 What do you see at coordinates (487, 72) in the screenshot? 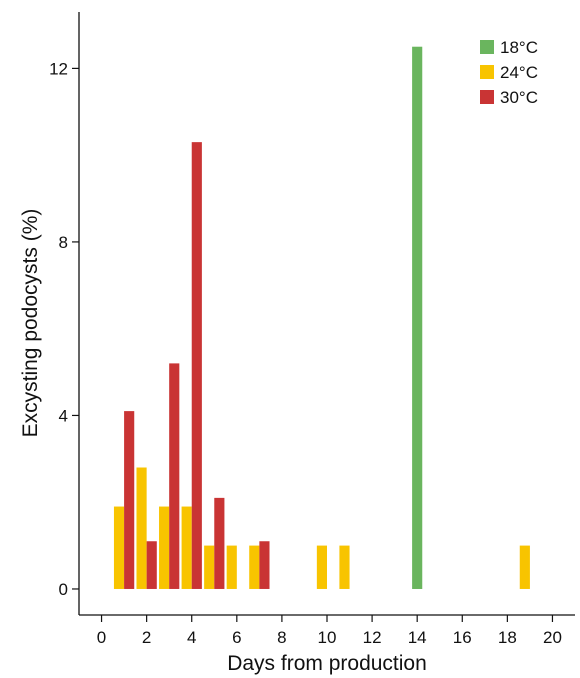
I see `legend-swatch-24c` at bounding box center [487, 72].